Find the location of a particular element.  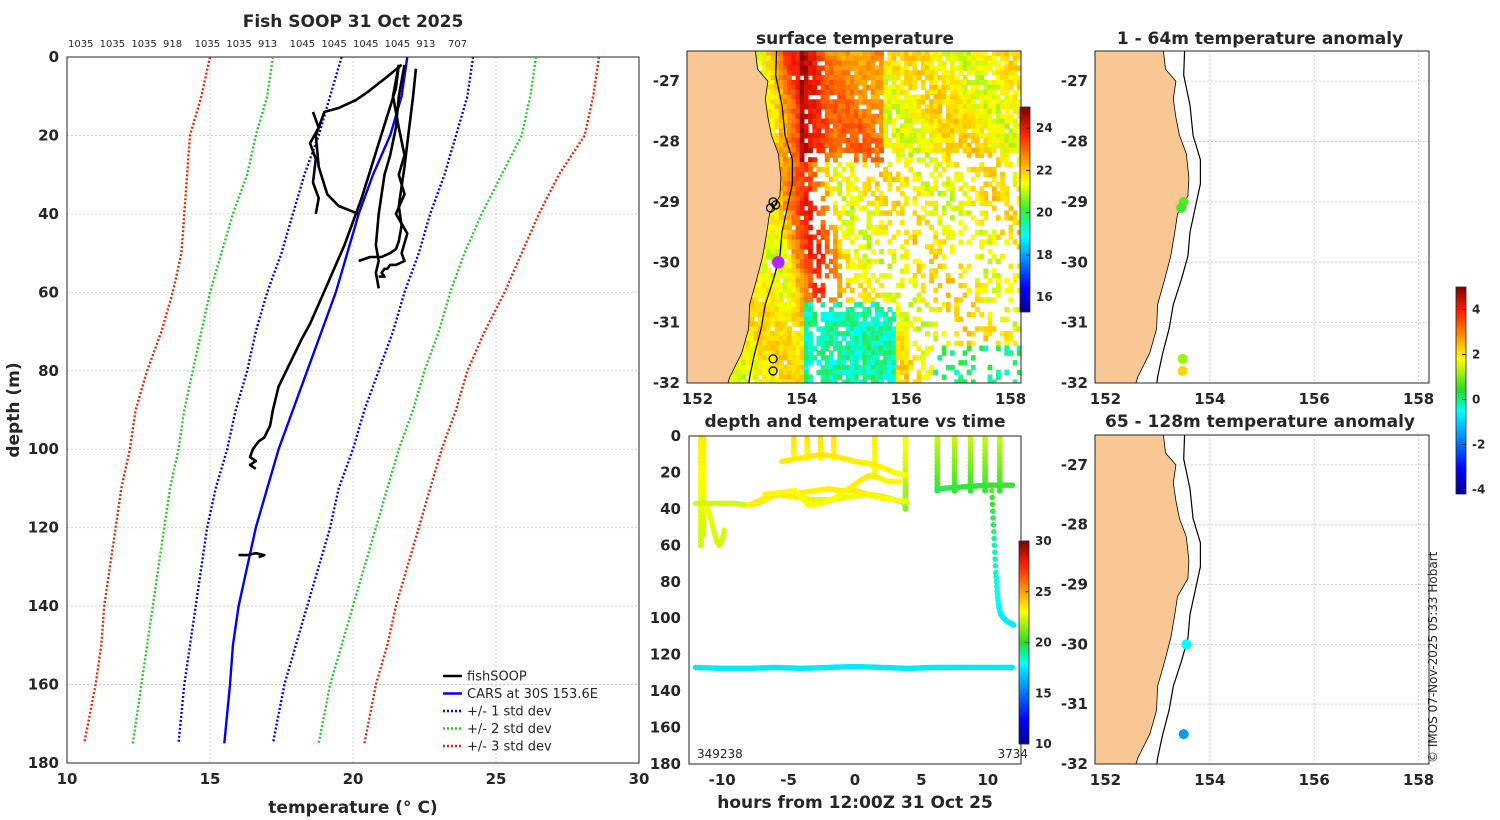

series-line-upper-bound is located at coordinates (373, 400).